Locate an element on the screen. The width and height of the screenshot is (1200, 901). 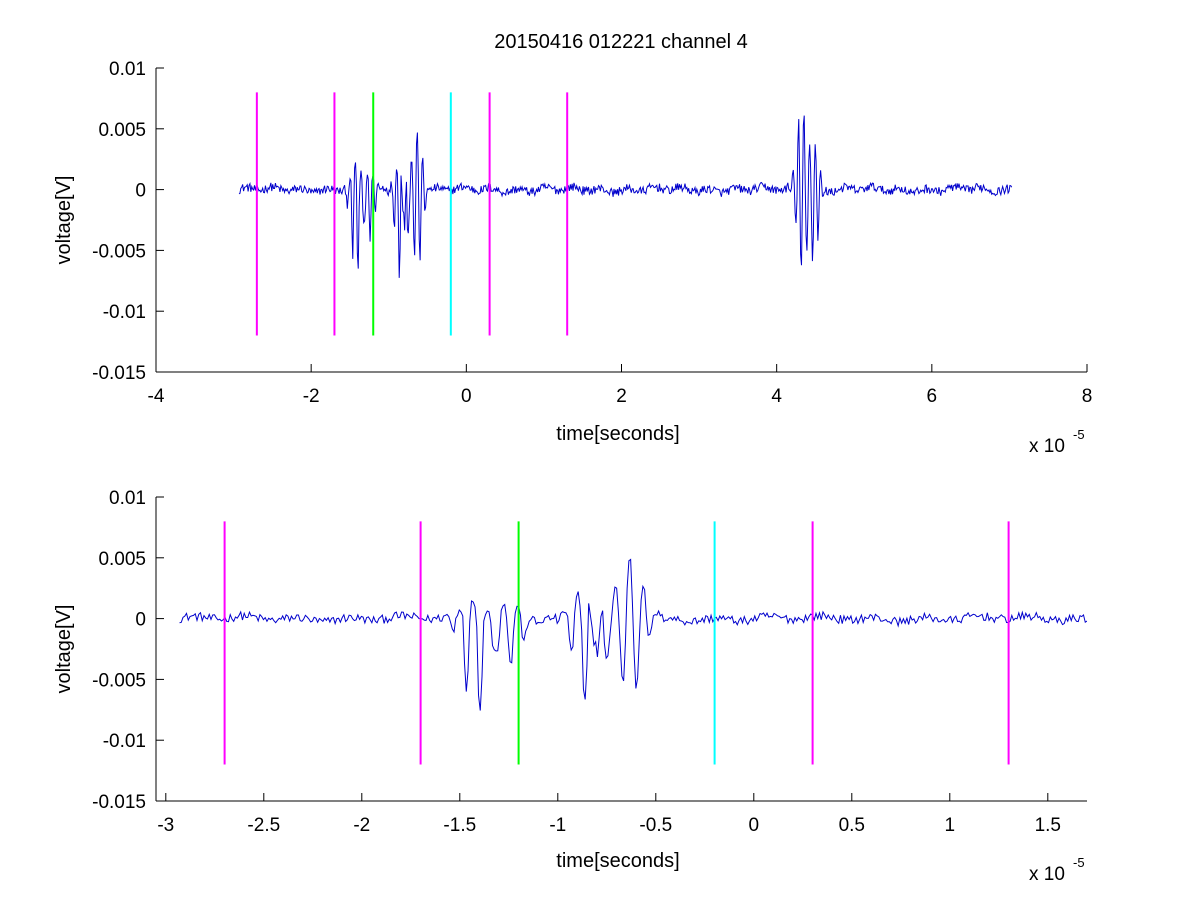
top-y-tick-label-3: -0.005 is located at coordinates (119, 251).